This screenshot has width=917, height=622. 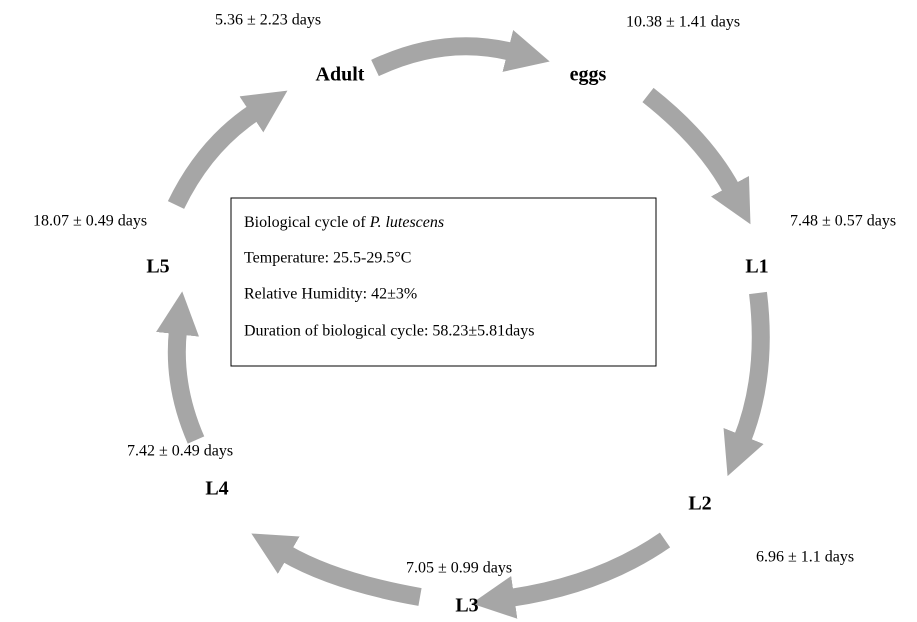 I want to click on node-label: L4, so click(x=216, y=489).